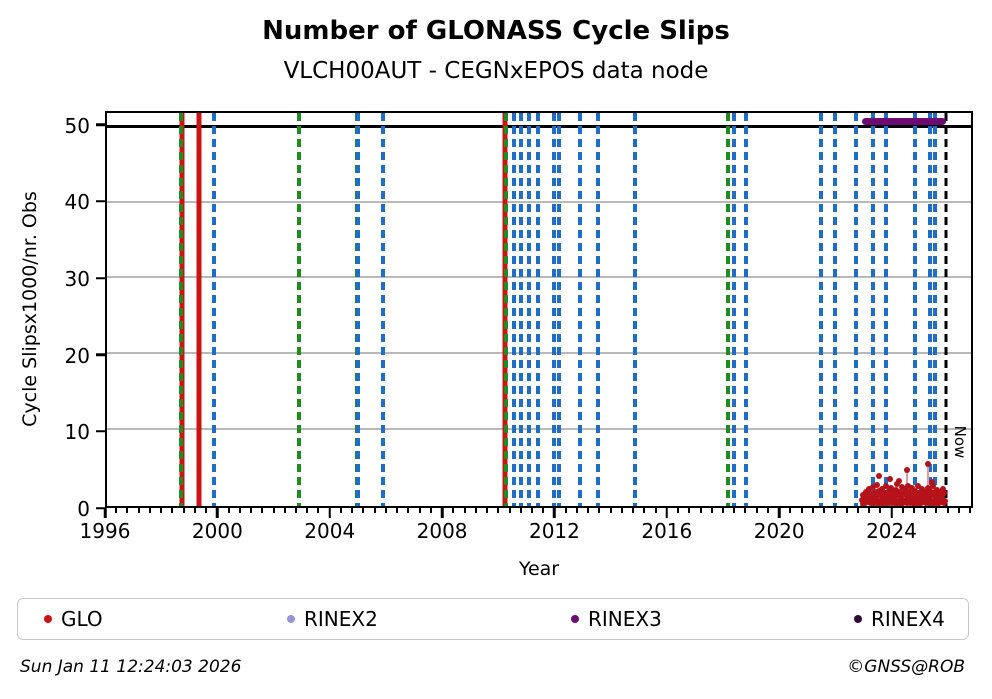 The height and width of the screenshot is (699, 992). I want to click on chart-subtitle: VLCH00AUT - CEGNxEPOS data node, so click(496, 71).